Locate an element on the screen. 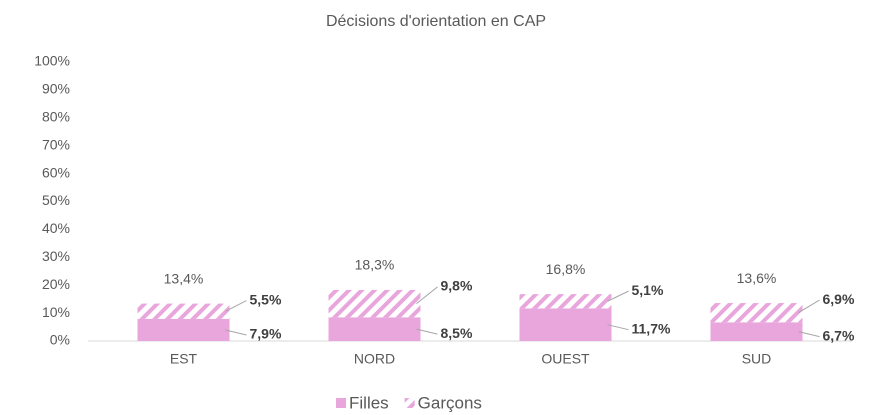 The width and height of the screenshot is (872, 415). x-tick-label: NORD is located at coordinates (374, 359).